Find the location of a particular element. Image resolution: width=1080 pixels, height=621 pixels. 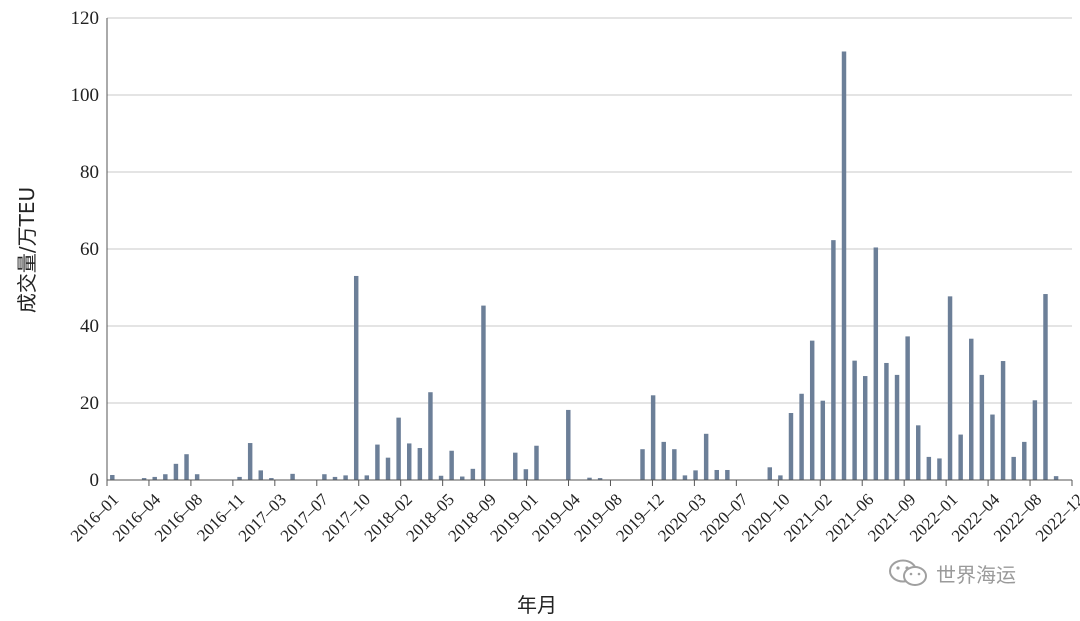

y-tick-label: 0 is located at coordinates (95, 480).